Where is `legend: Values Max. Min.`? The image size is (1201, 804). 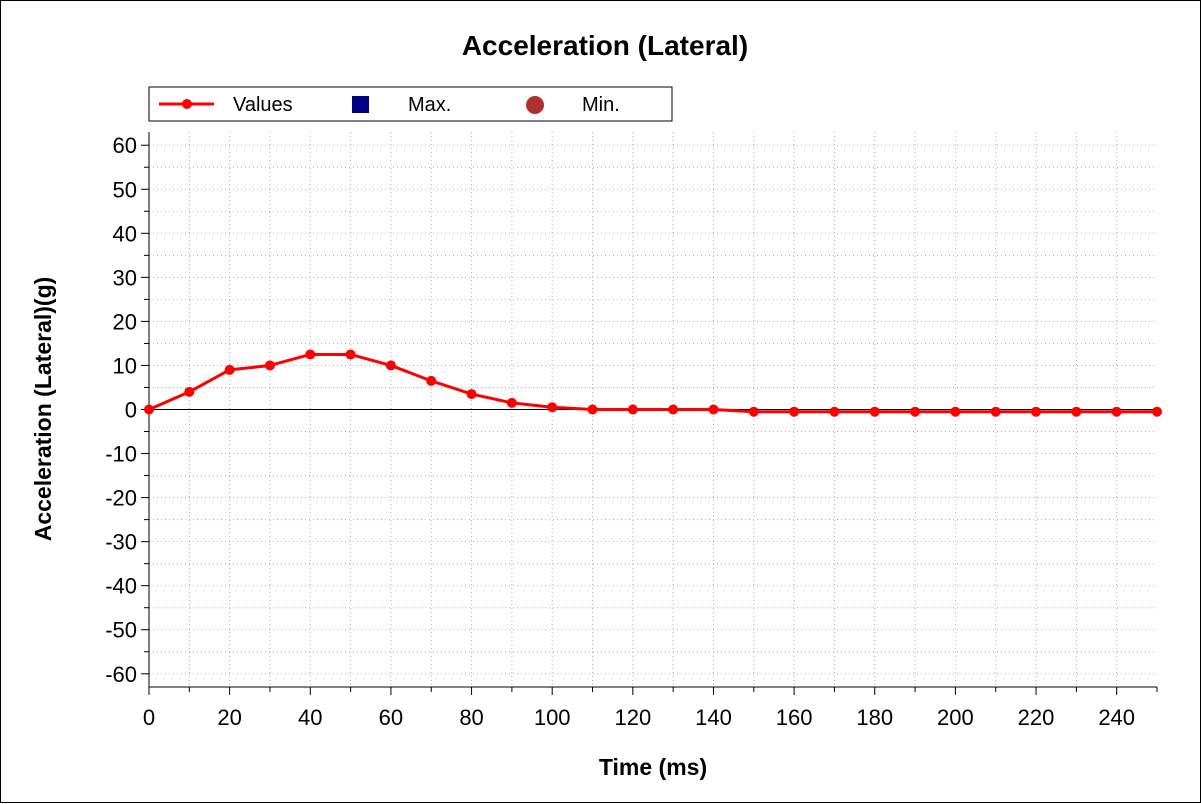
legend: Values Max. Min. is located at coordinates (410, 104).